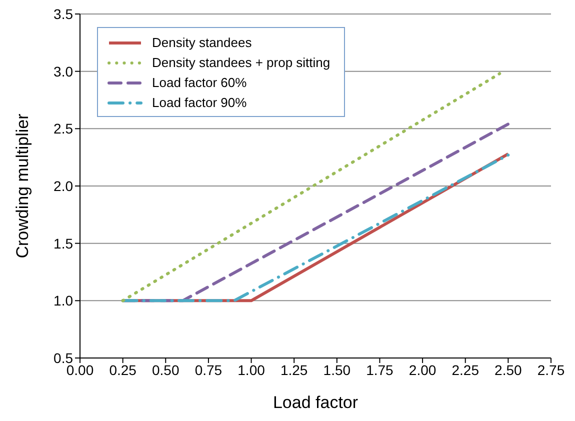  Describe the element at coordinates (315, 402) in the screenshot. I see `x-axis-title: Load factor` at that location.